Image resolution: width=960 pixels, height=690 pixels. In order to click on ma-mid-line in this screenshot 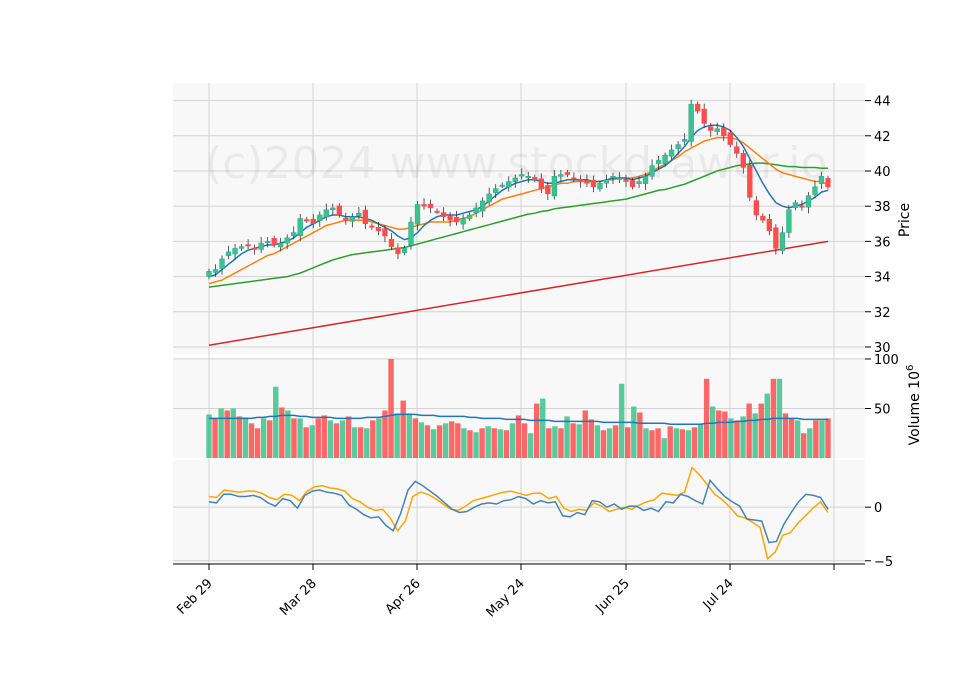, I will do `click(518, 210)`.